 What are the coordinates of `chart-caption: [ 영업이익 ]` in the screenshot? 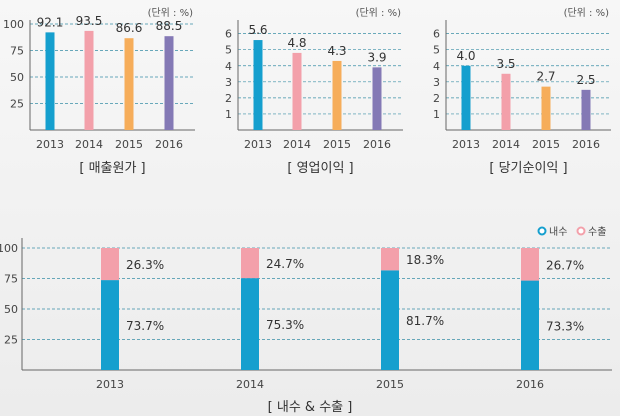 It's located at (320, 168).